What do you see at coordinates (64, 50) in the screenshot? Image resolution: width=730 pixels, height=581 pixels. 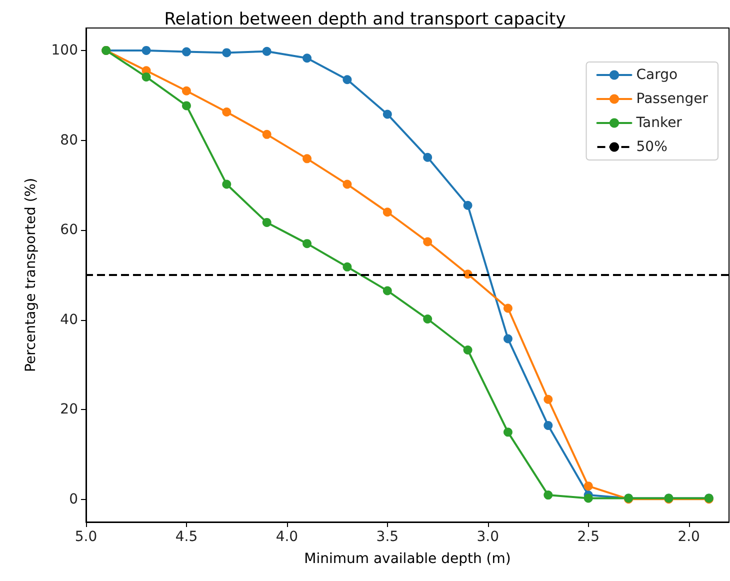 I see `y-tick-label: 100` at bounding box center [64, 50].